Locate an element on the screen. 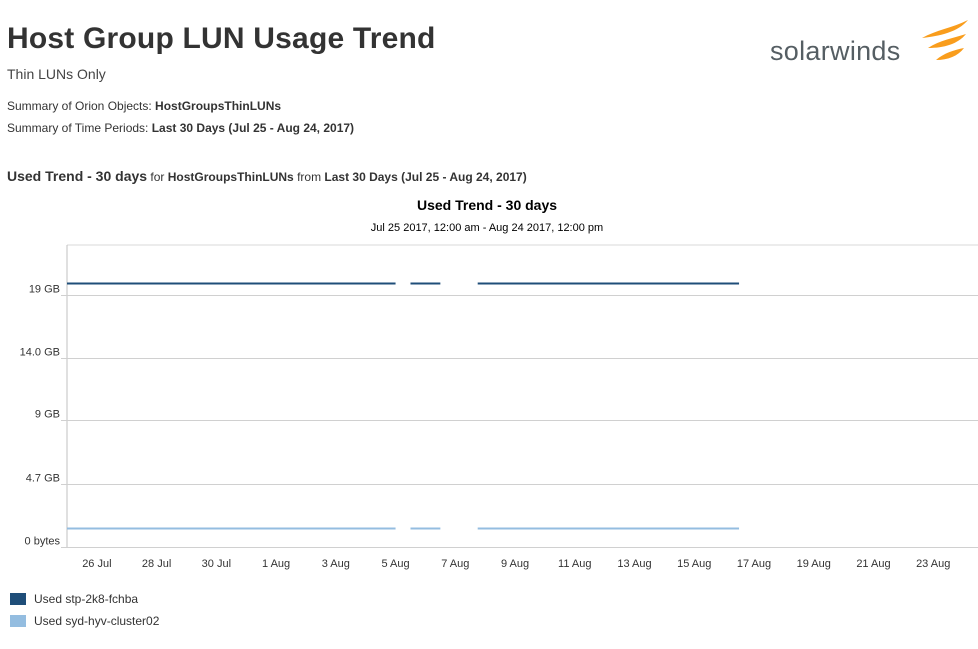 The image size is (978, 649). x-tick-label: 30 Jul is located at coordinates (216, 564).